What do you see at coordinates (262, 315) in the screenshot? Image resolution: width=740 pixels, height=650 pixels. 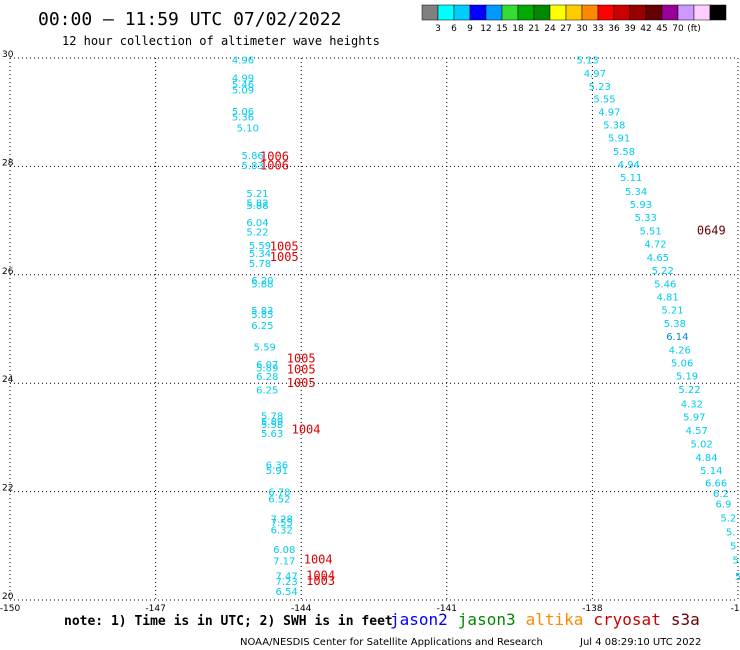 I see `wave-height-label: 5.85` at bounding box center [262, 315].